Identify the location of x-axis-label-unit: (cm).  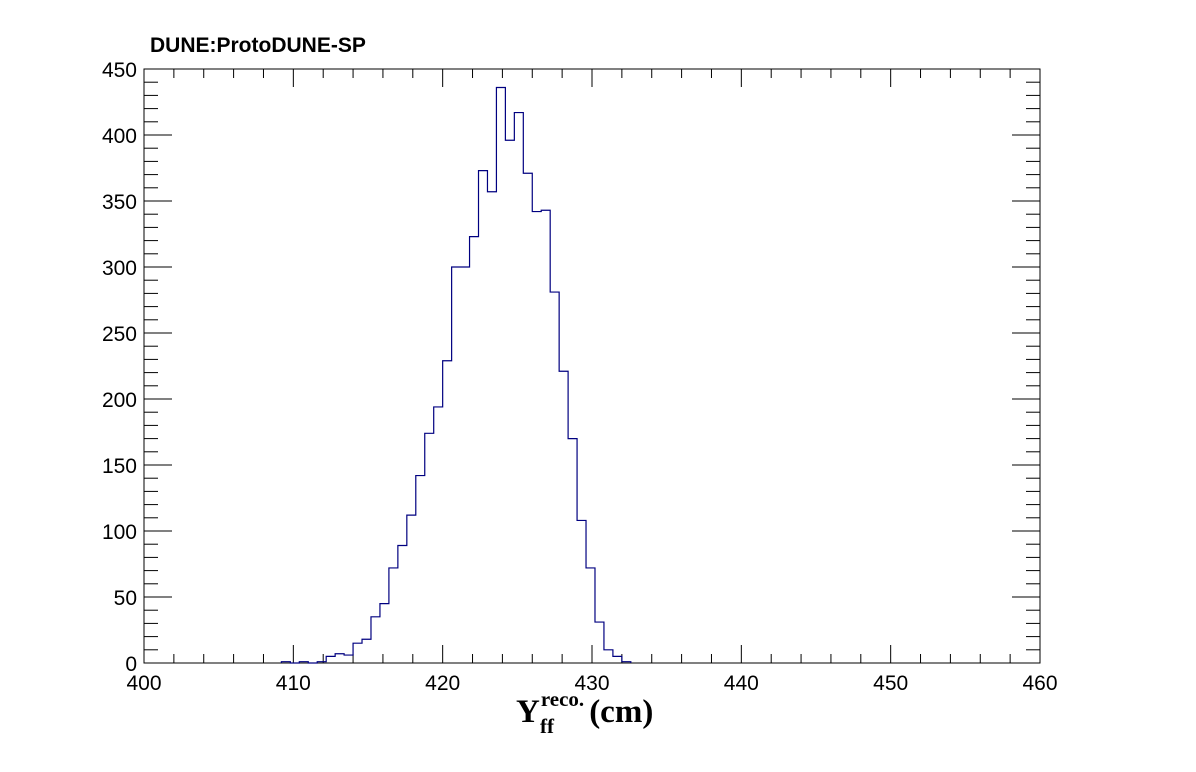
(621, 712).